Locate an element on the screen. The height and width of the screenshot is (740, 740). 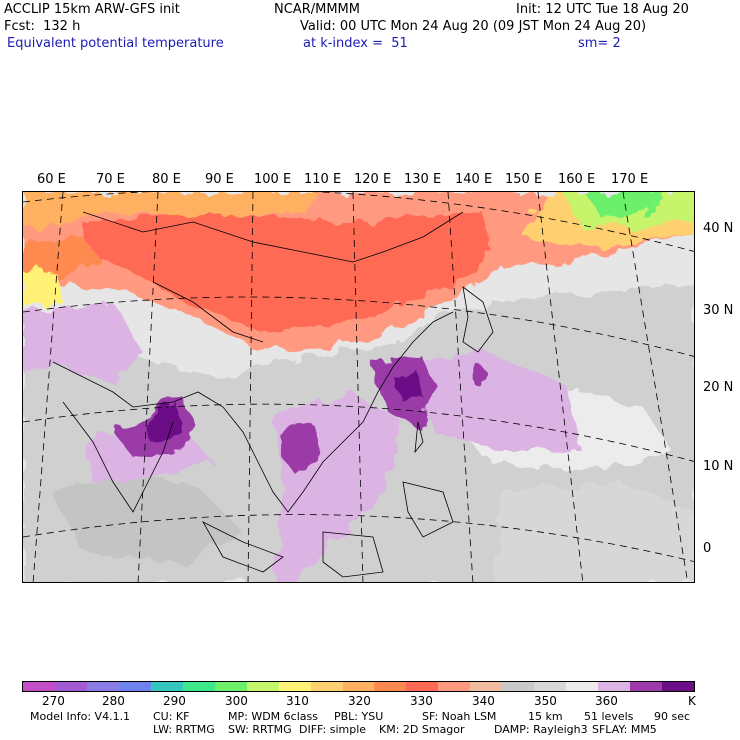
field-name: Equivalent potential temperature is located at coordinates (115, 43).